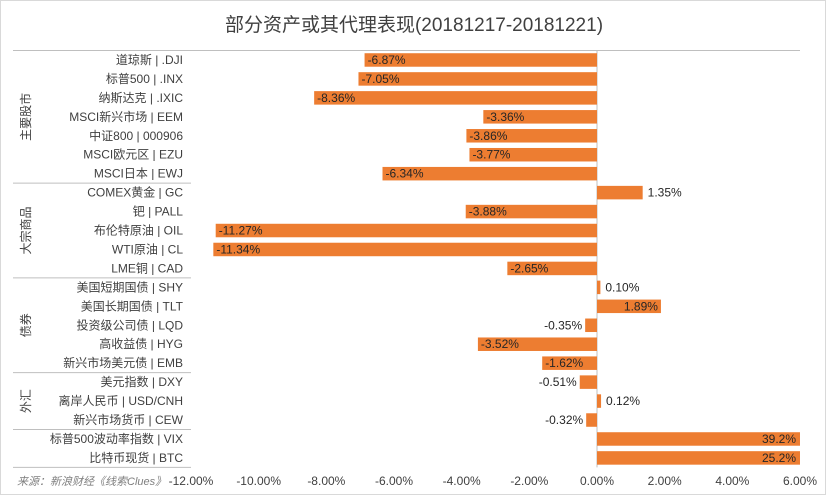 The width and height of the screenshot is (826, 496). What do you see at coordinates (529, 268) in the screenshot?
I see `data-label: -2.65%` at bounding box center [529, 268].